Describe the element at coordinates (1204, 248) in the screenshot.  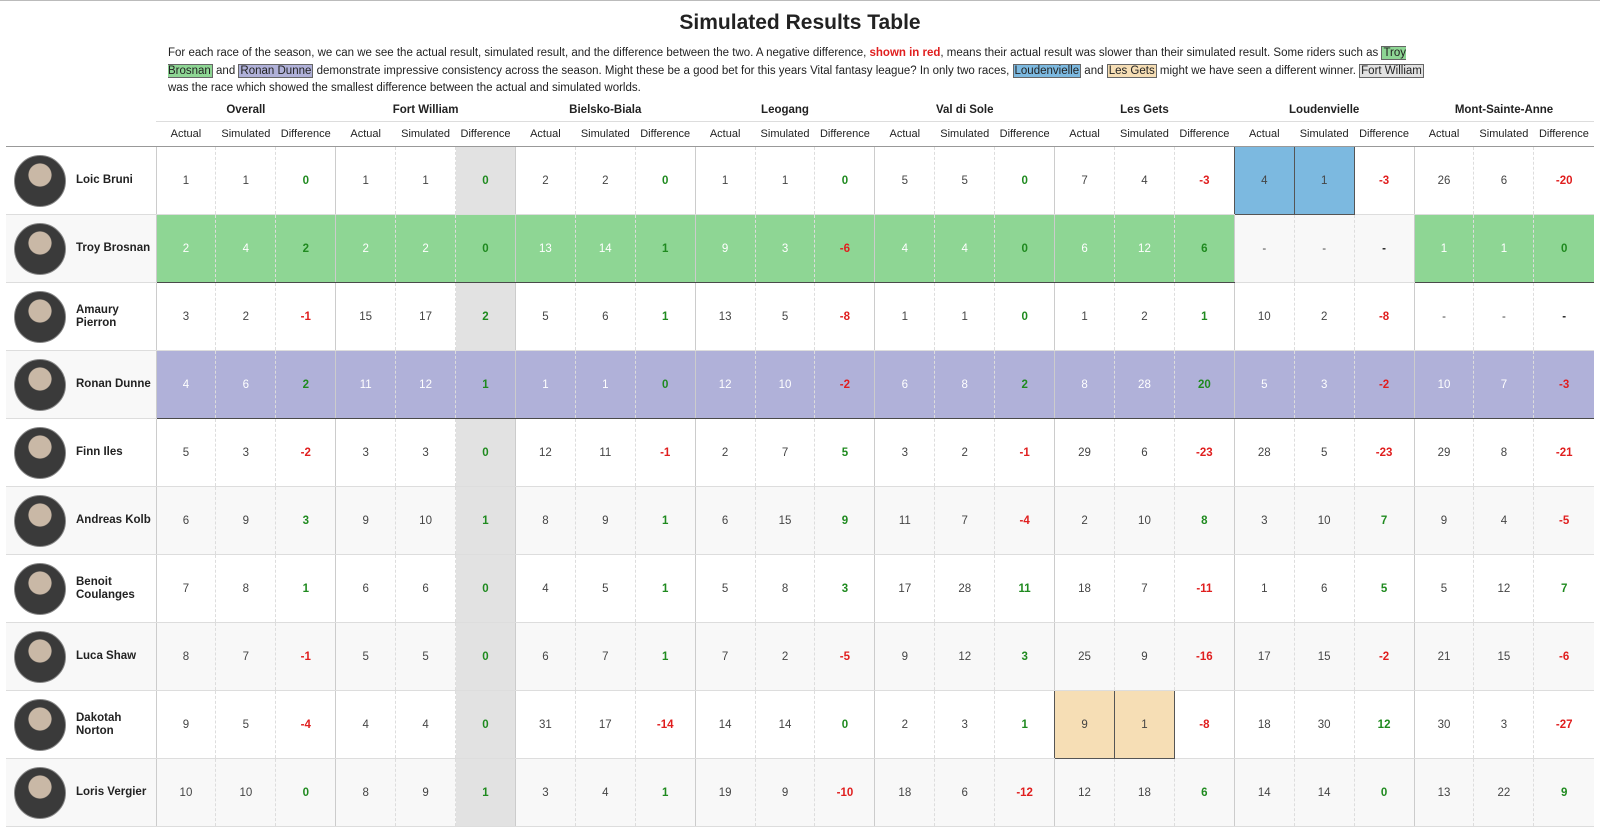
I see `difference-cell: 6` at that location.